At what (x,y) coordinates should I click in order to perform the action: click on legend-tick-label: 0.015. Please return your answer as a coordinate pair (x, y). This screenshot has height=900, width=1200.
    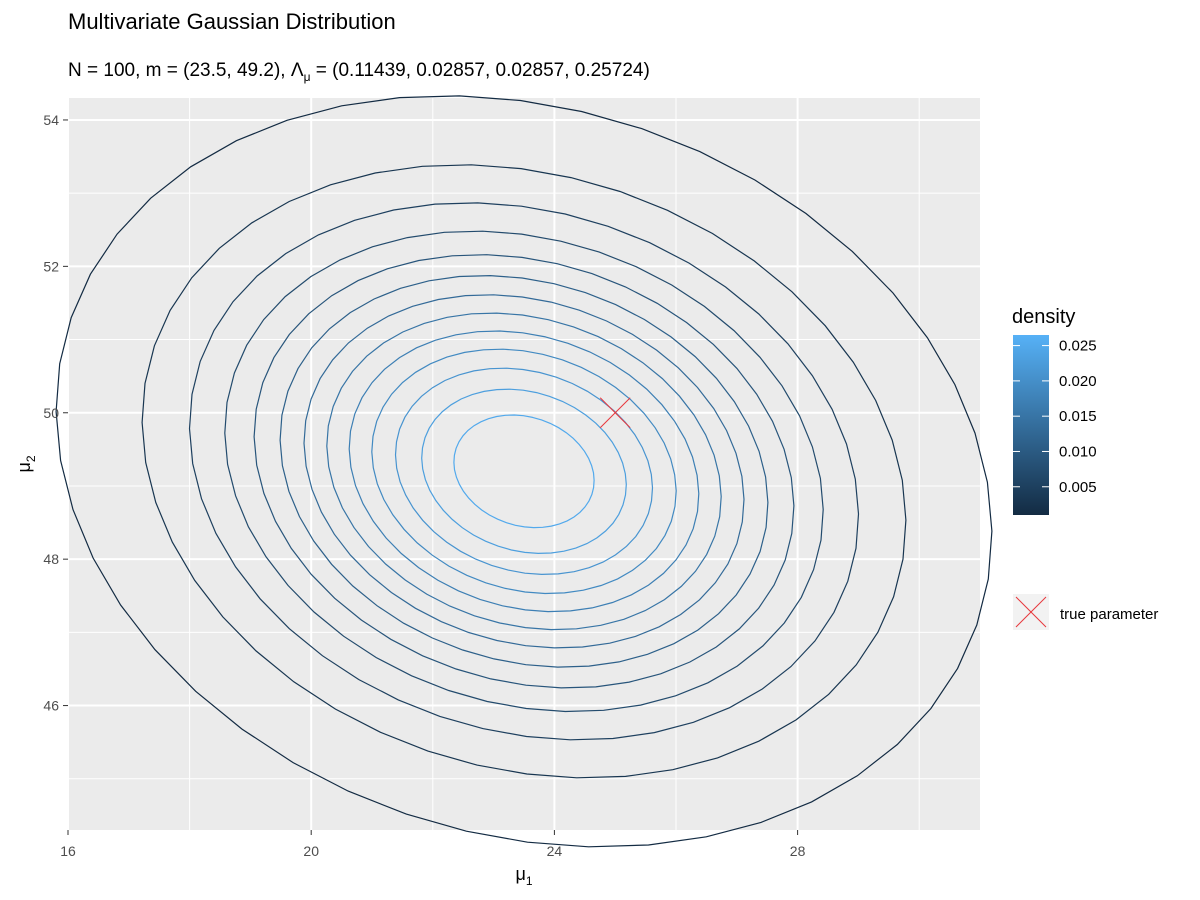
    Looking at the image, I should click on (1078, 416).